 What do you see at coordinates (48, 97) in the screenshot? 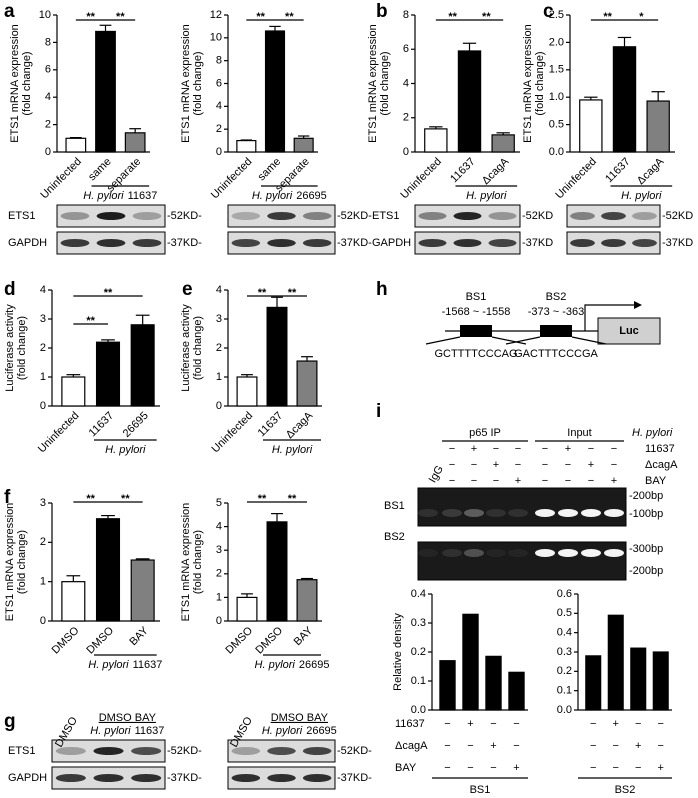
I see `y-tick-label: 4` at bounding box center [48, 97].